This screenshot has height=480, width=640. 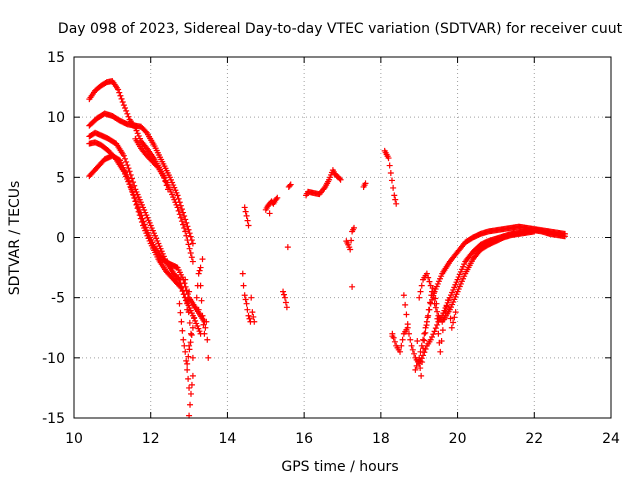 What do you see at coordinates (74, 439) in the screenshot?
I see `x-tick-label: 10` at bounding box center [74, 439].